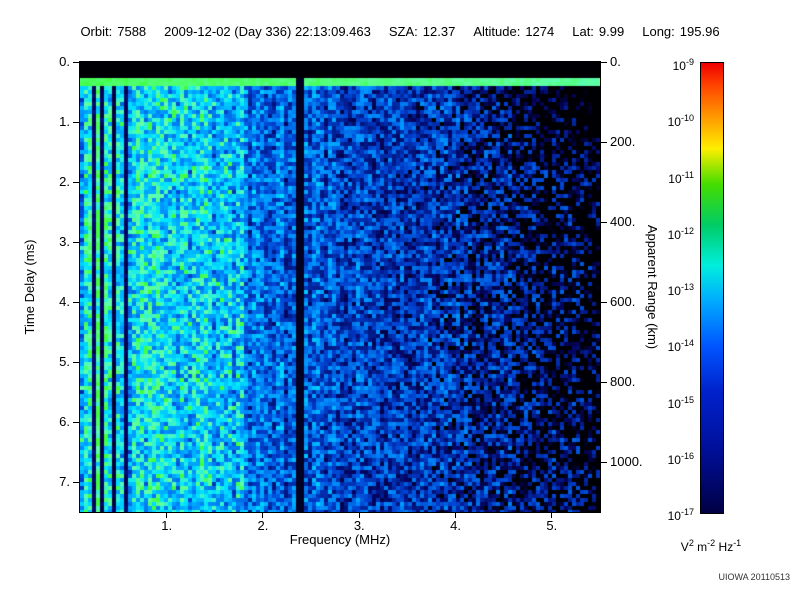  I want to click on y-tick-label-right: 1000., so click(626, 461).